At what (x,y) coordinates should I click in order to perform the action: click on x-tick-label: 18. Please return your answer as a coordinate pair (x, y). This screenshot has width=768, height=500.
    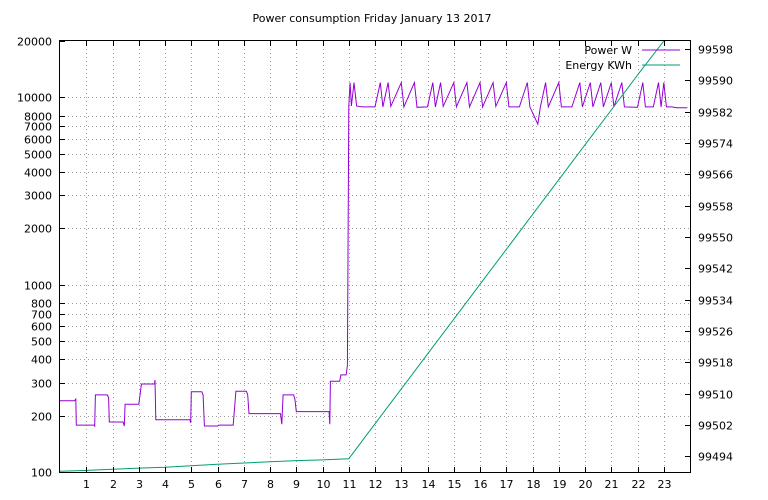
    Looking at the image, I should click on (534, 484).